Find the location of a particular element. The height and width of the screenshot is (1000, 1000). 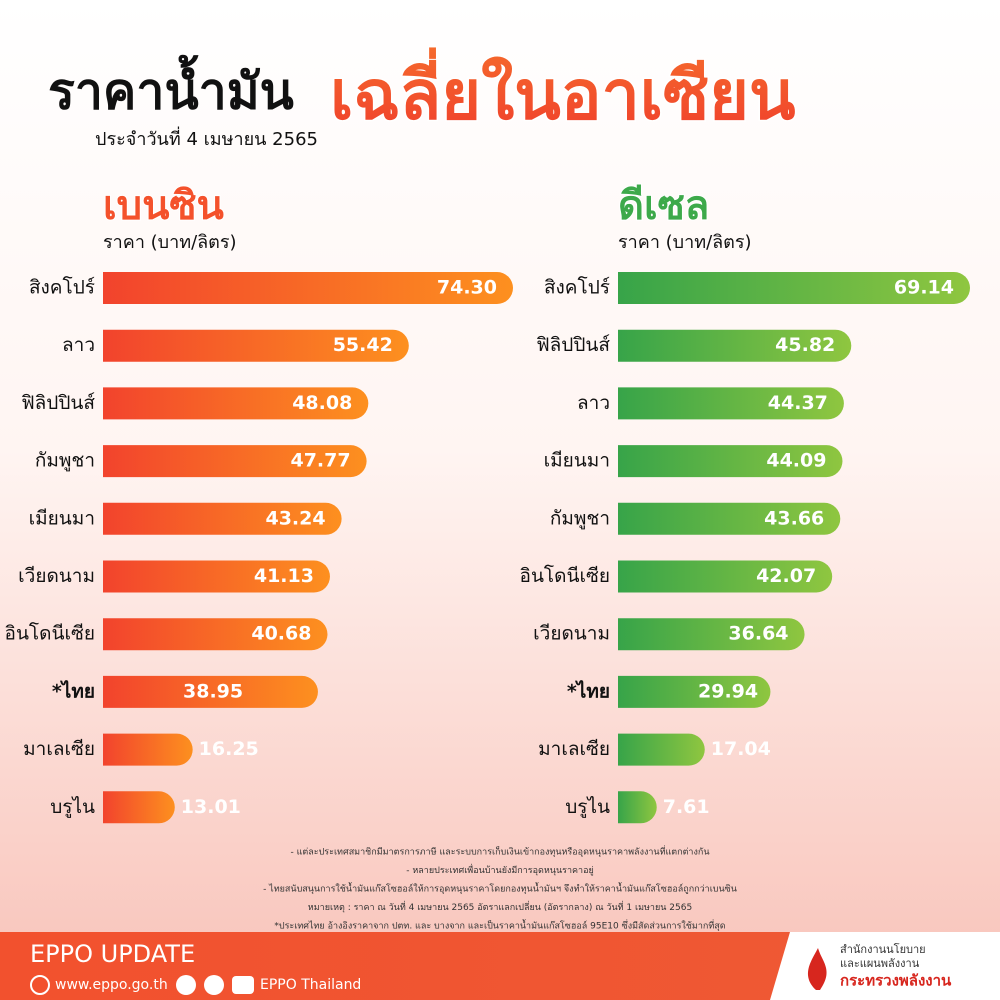

value-label: 41.13 is located at coordinates (284, 576).